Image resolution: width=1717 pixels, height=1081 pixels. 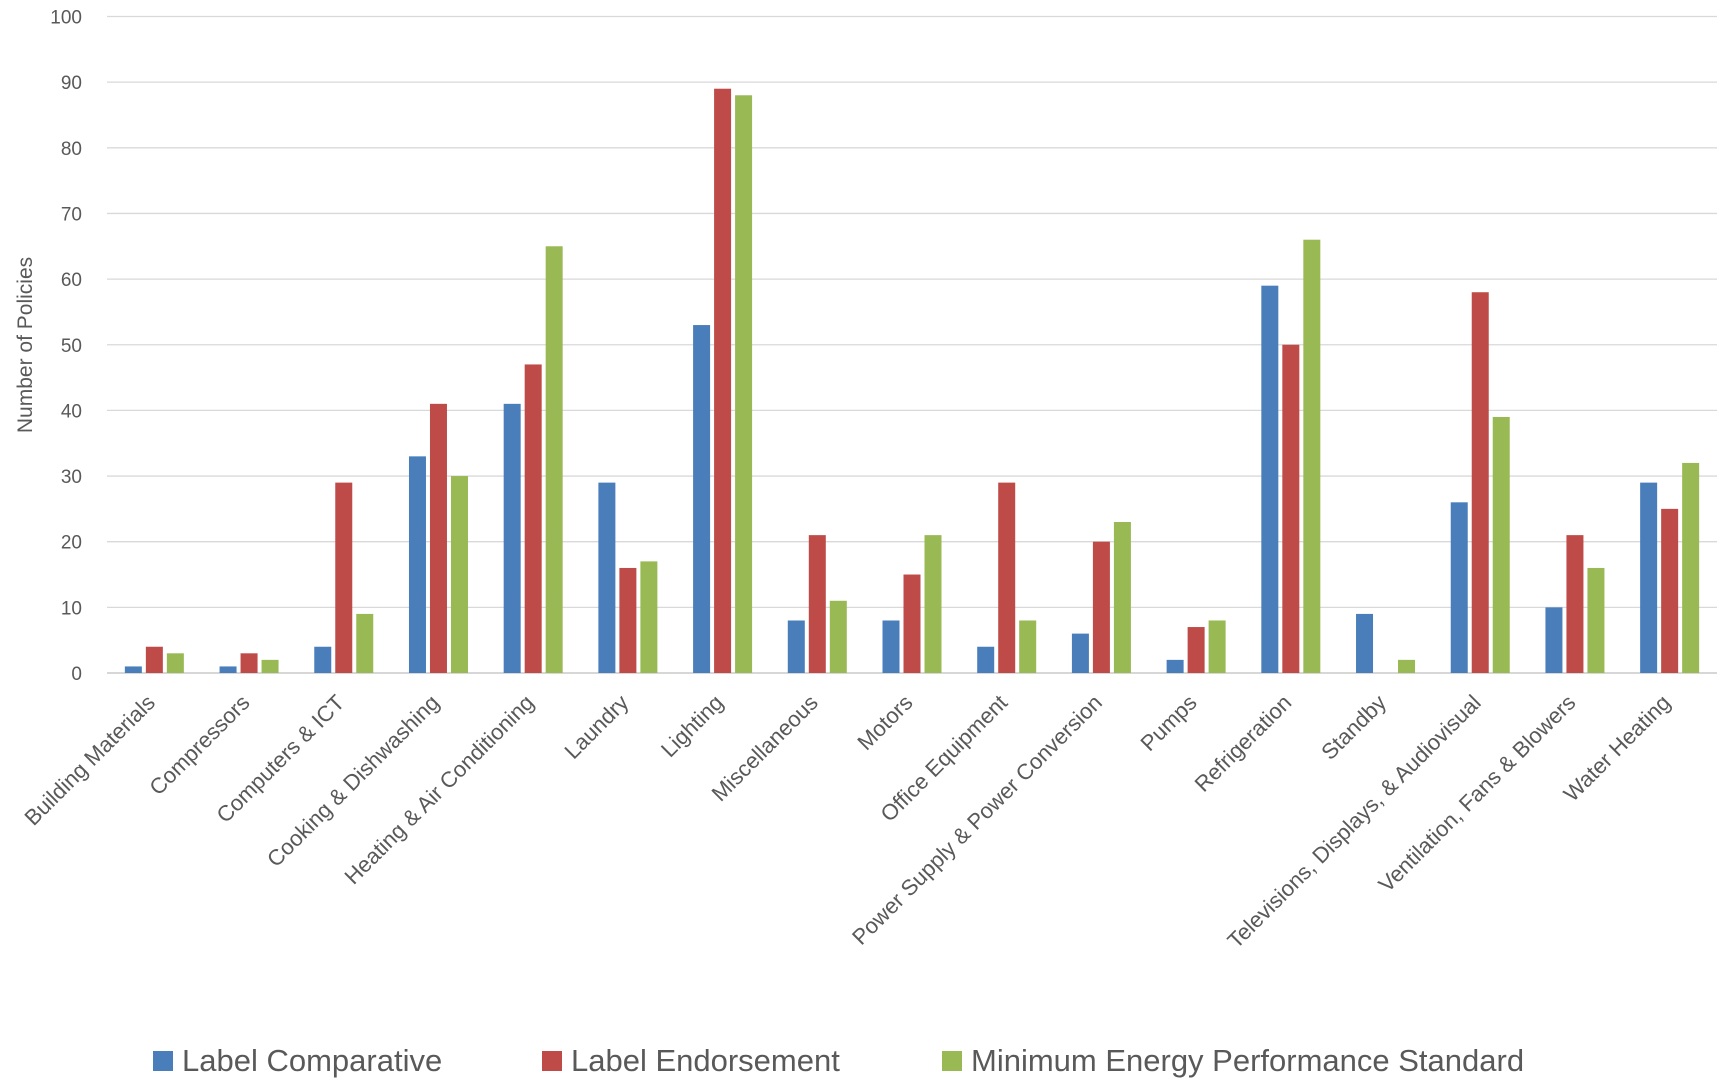 I want to click on y-tick-label: 20, so click(x=71, y=543).